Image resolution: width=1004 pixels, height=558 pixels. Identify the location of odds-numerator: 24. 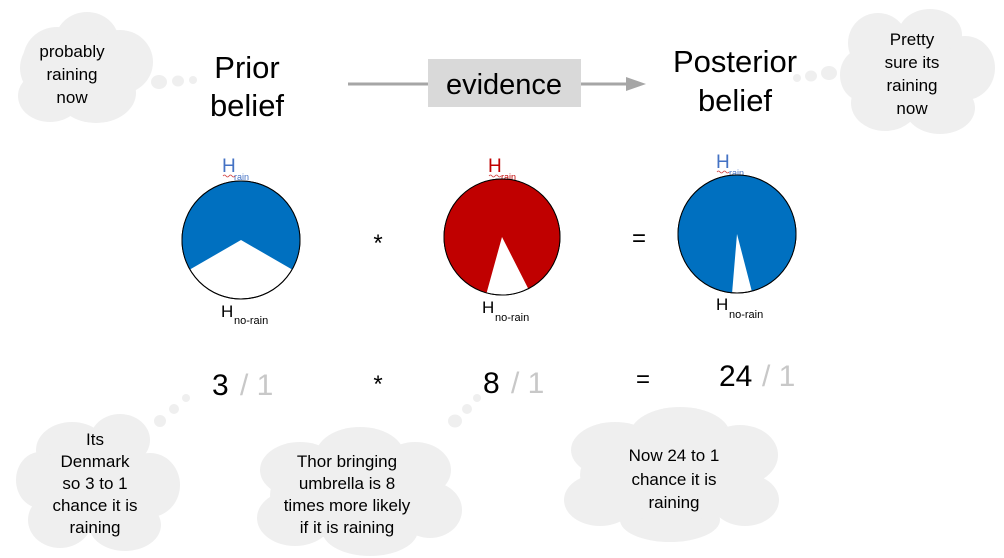
(735, 376).